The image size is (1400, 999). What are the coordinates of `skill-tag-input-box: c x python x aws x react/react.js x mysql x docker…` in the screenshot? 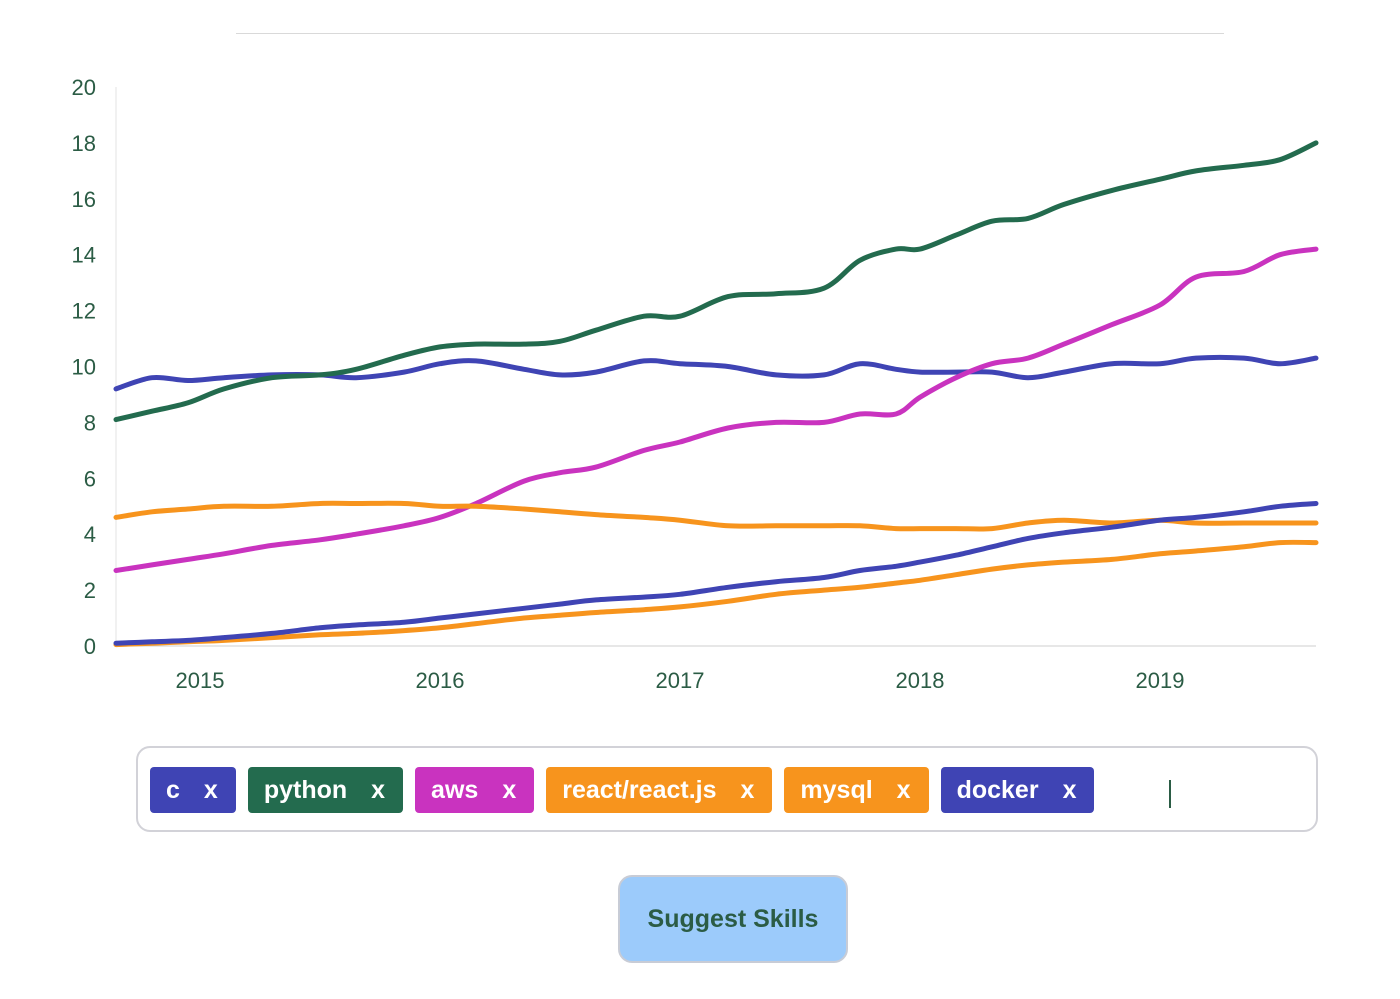 It's located at (727, 789).